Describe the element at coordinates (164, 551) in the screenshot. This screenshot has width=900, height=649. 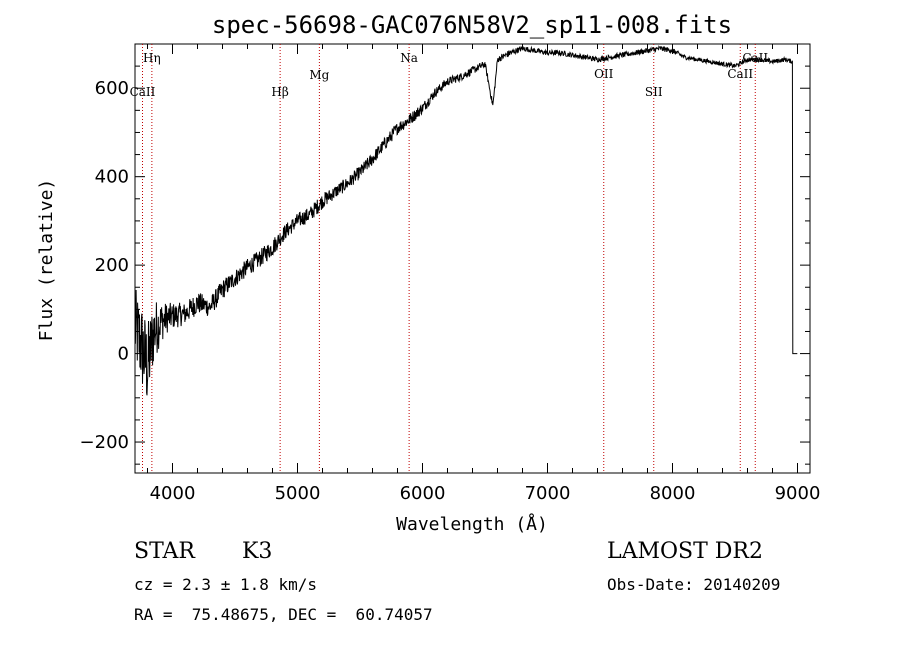
I see `object-class: STAR` at that location.